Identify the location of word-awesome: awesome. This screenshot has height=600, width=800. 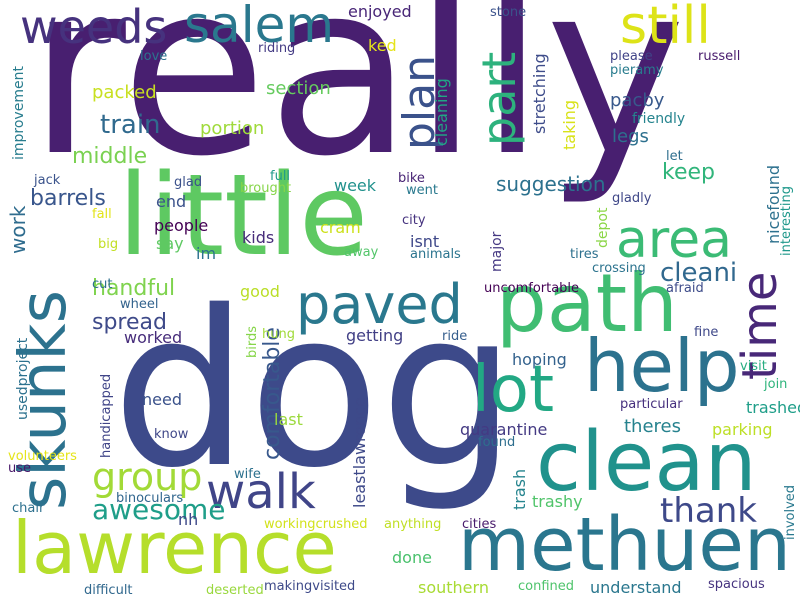
(159, 509).